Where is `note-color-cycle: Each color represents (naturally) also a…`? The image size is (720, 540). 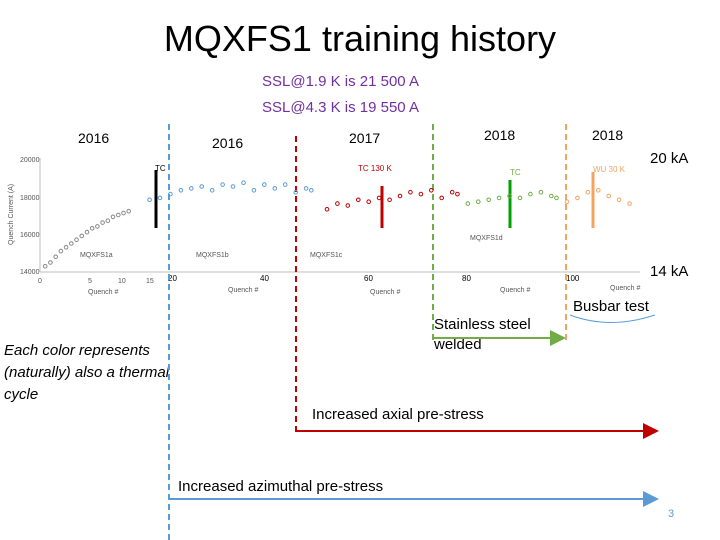
note-color-cycle: Each color represents (naturally) also a… is located at coordinates (87, 372).